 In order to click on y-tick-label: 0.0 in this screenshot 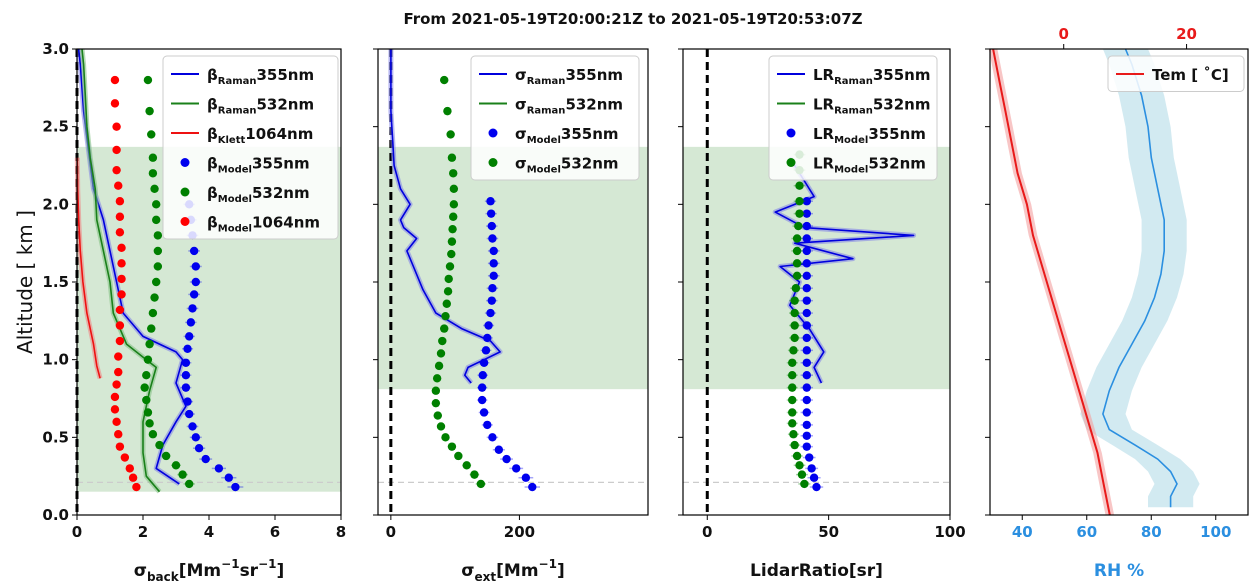, I will do `click(55, 515)`.